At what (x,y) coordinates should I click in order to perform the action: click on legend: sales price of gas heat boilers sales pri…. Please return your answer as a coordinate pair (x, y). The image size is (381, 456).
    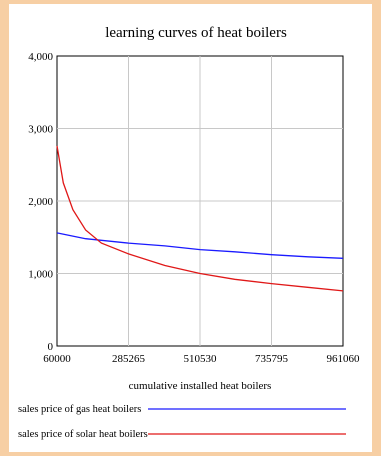
    Looking at the image, I should click on (182, 422).